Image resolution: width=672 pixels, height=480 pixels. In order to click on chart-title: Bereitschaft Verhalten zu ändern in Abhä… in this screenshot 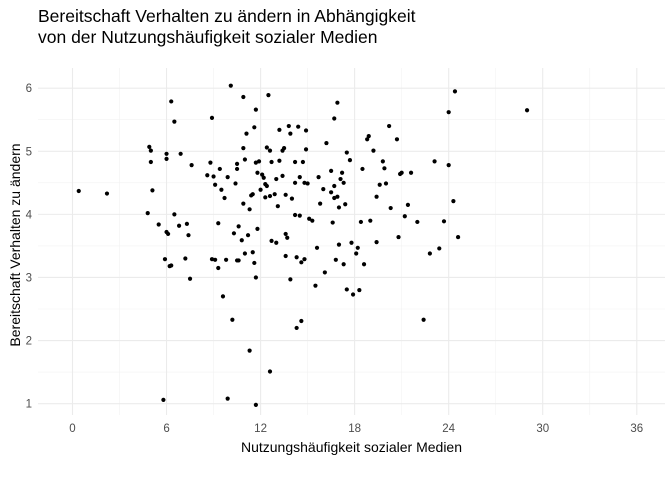, I will do `click(226, 27)`.